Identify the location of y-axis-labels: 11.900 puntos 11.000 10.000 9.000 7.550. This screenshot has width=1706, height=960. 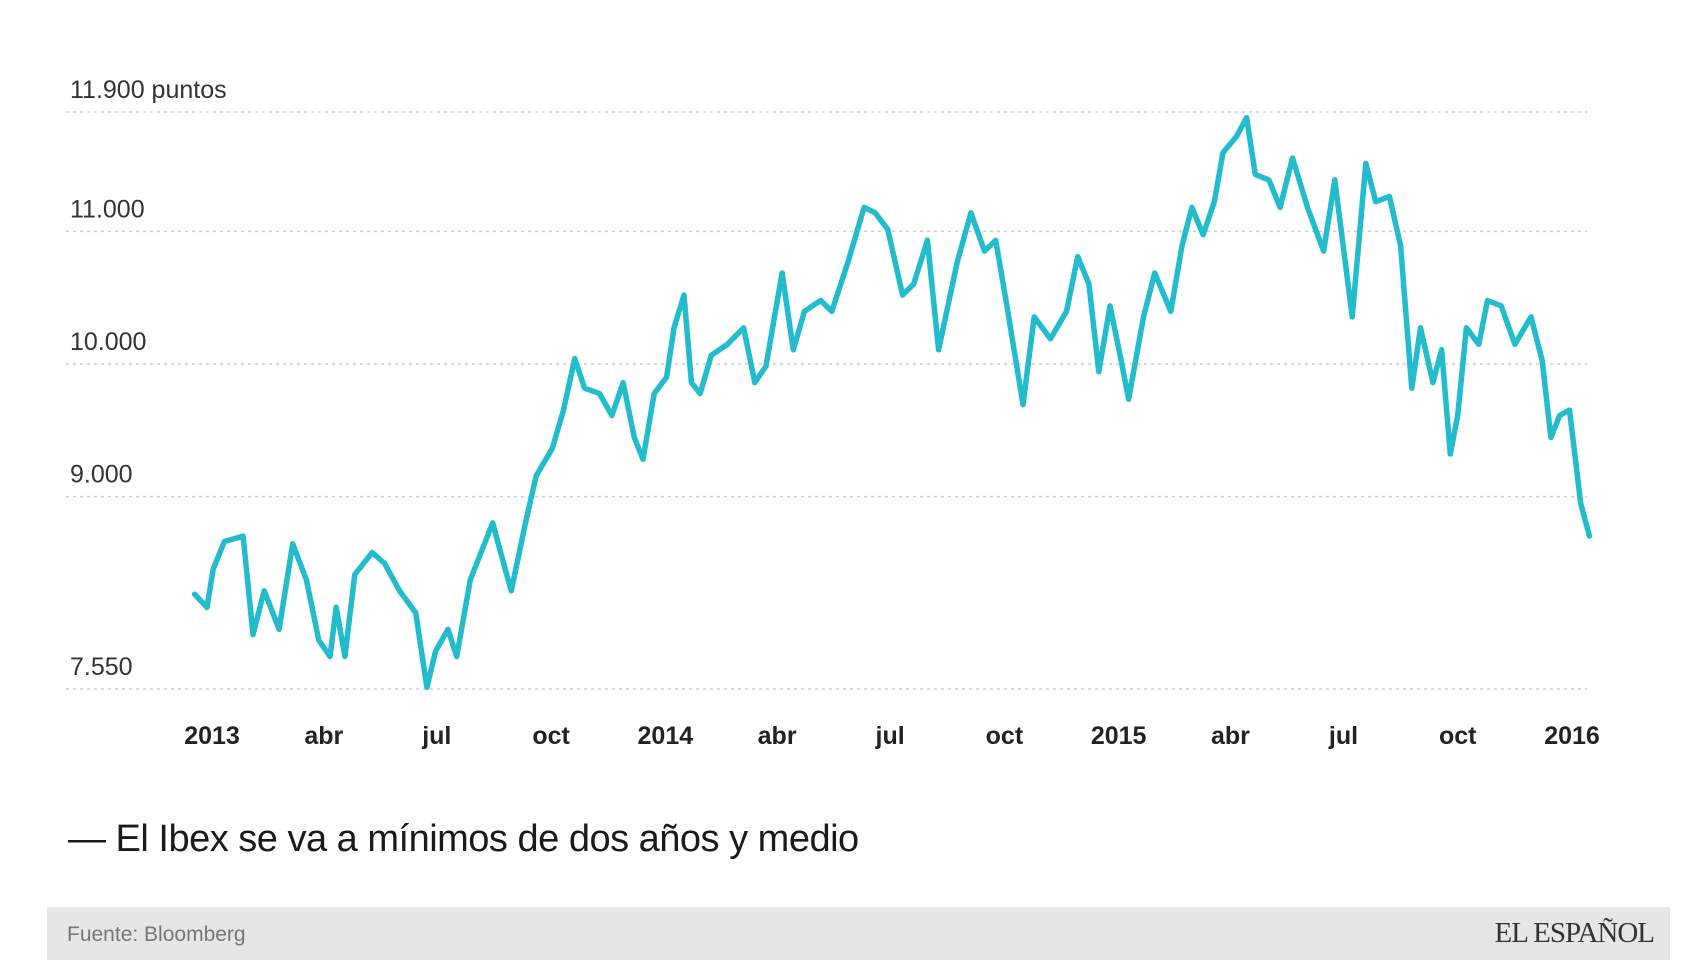
(148, 378).